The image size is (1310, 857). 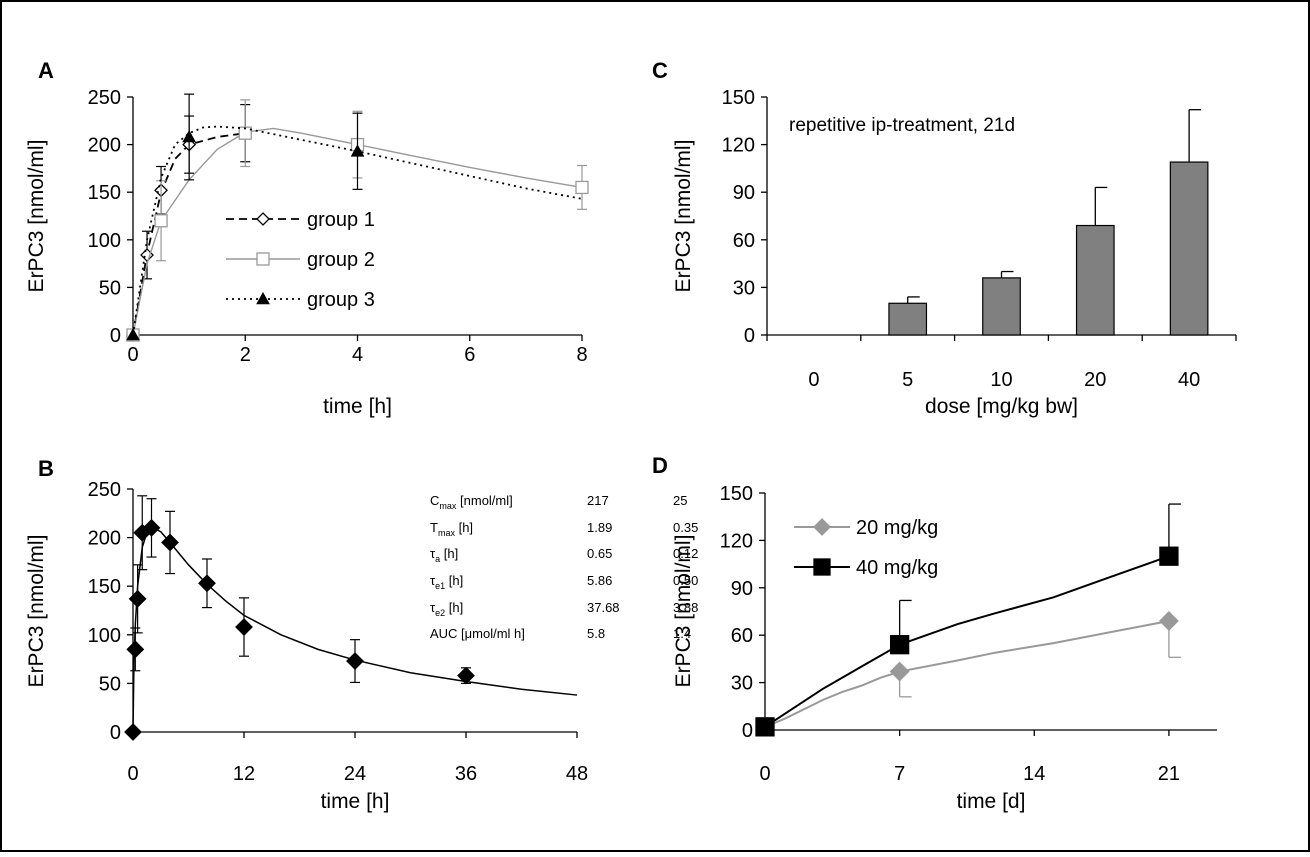 I want to click on x-tick-label: 6, so click(x=469, y=355).